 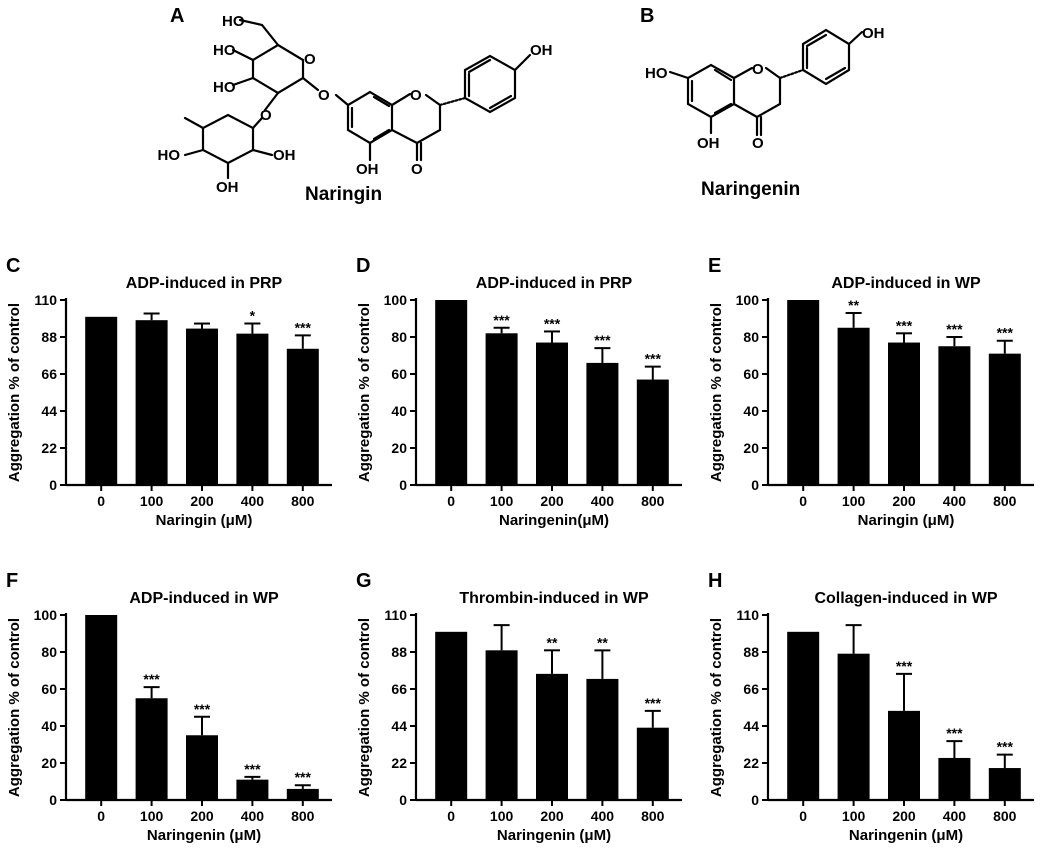 I want to click on panel-letter-a: A, so click(x=177, y=16).